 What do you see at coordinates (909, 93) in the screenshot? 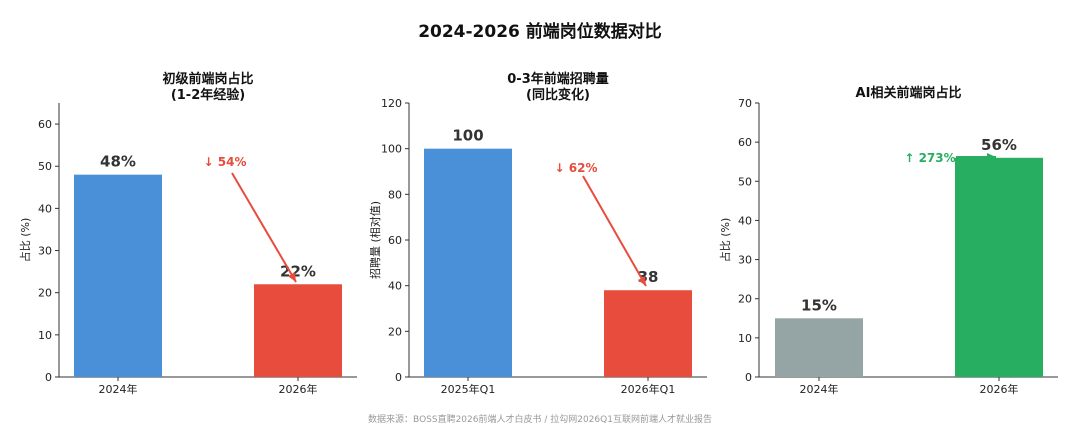
I see `panel-title-line: AI相关前端岗占比` at bounding box center [909, 93].